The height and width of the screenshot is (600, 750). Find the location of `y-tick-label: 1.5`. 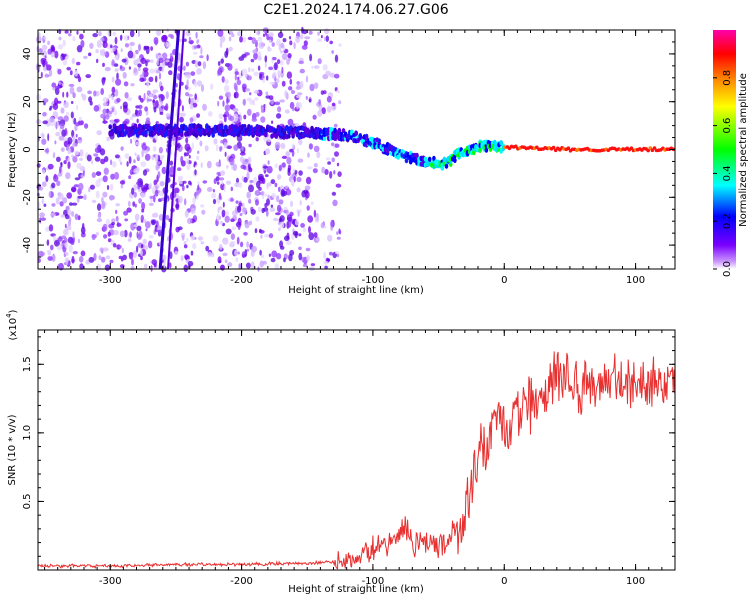

y-tick-label: 1.5 is located at coordinates (27, 364).